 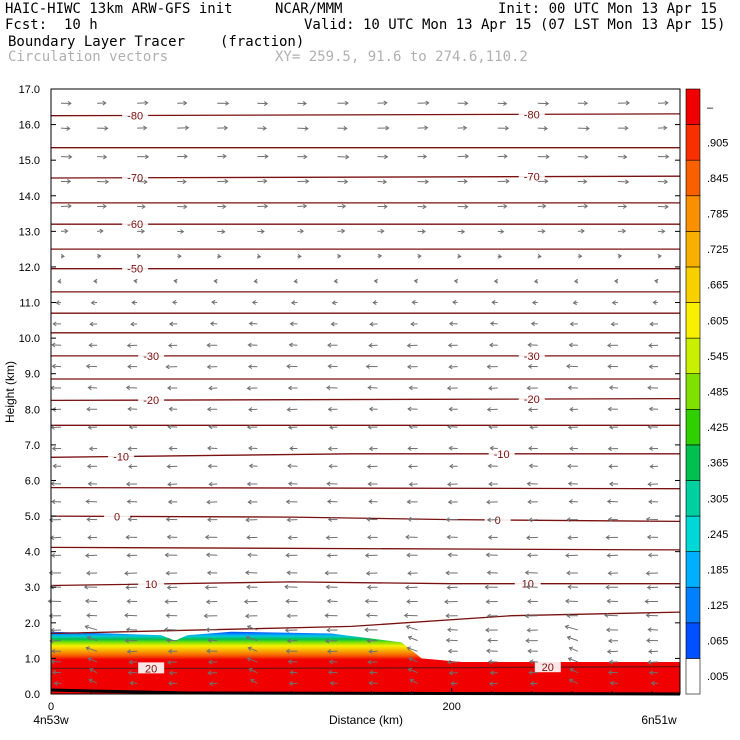 What do you see at coordinates (32, 659) in the screenshot?
I see `y-tick-label: 1.0` at bounding box center [32, 659].